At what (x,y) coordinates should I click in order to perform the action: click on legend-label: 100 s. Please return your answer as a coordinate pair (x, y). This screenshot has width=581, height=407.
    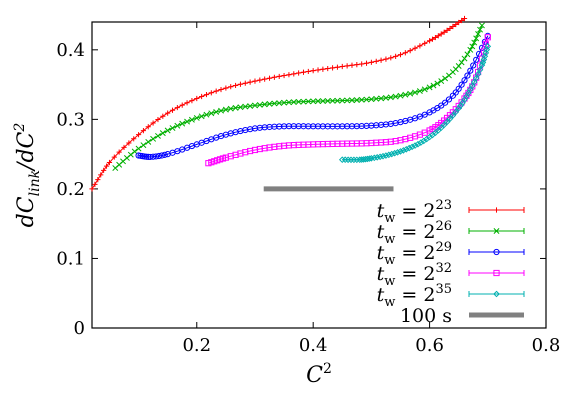
    Looking at the image, I should click on (426, 316).